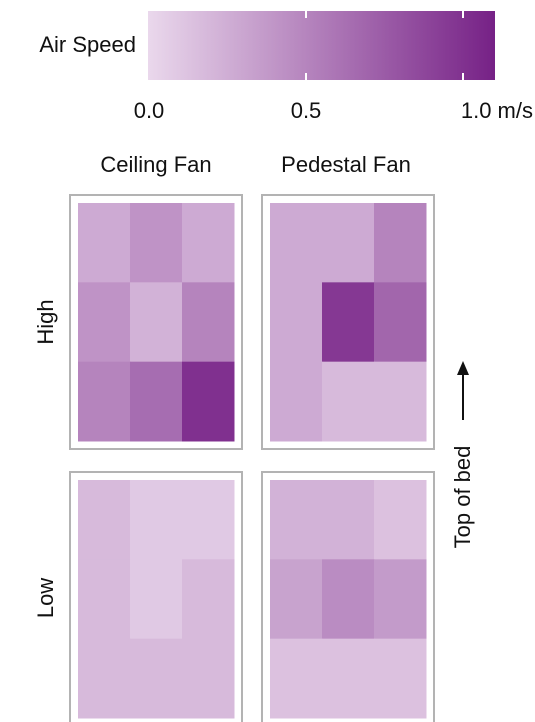 The height and width of the screenshot is (722, 535). Describe the element at coordinates (321, 45) in the screenshot. I see `colorbar-gradient` at that location.